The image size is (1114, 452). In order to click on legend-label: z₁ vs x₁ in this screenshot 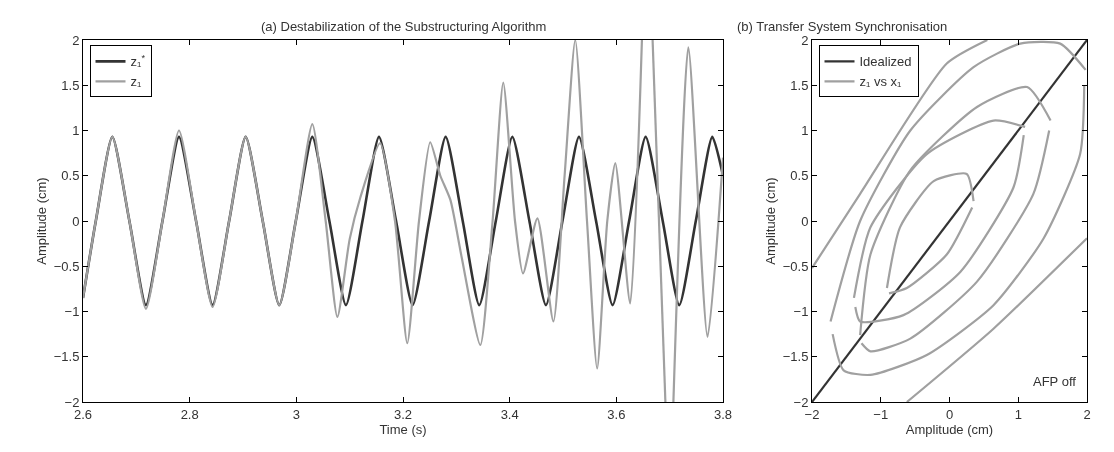, I will do `click(881, 82)`.